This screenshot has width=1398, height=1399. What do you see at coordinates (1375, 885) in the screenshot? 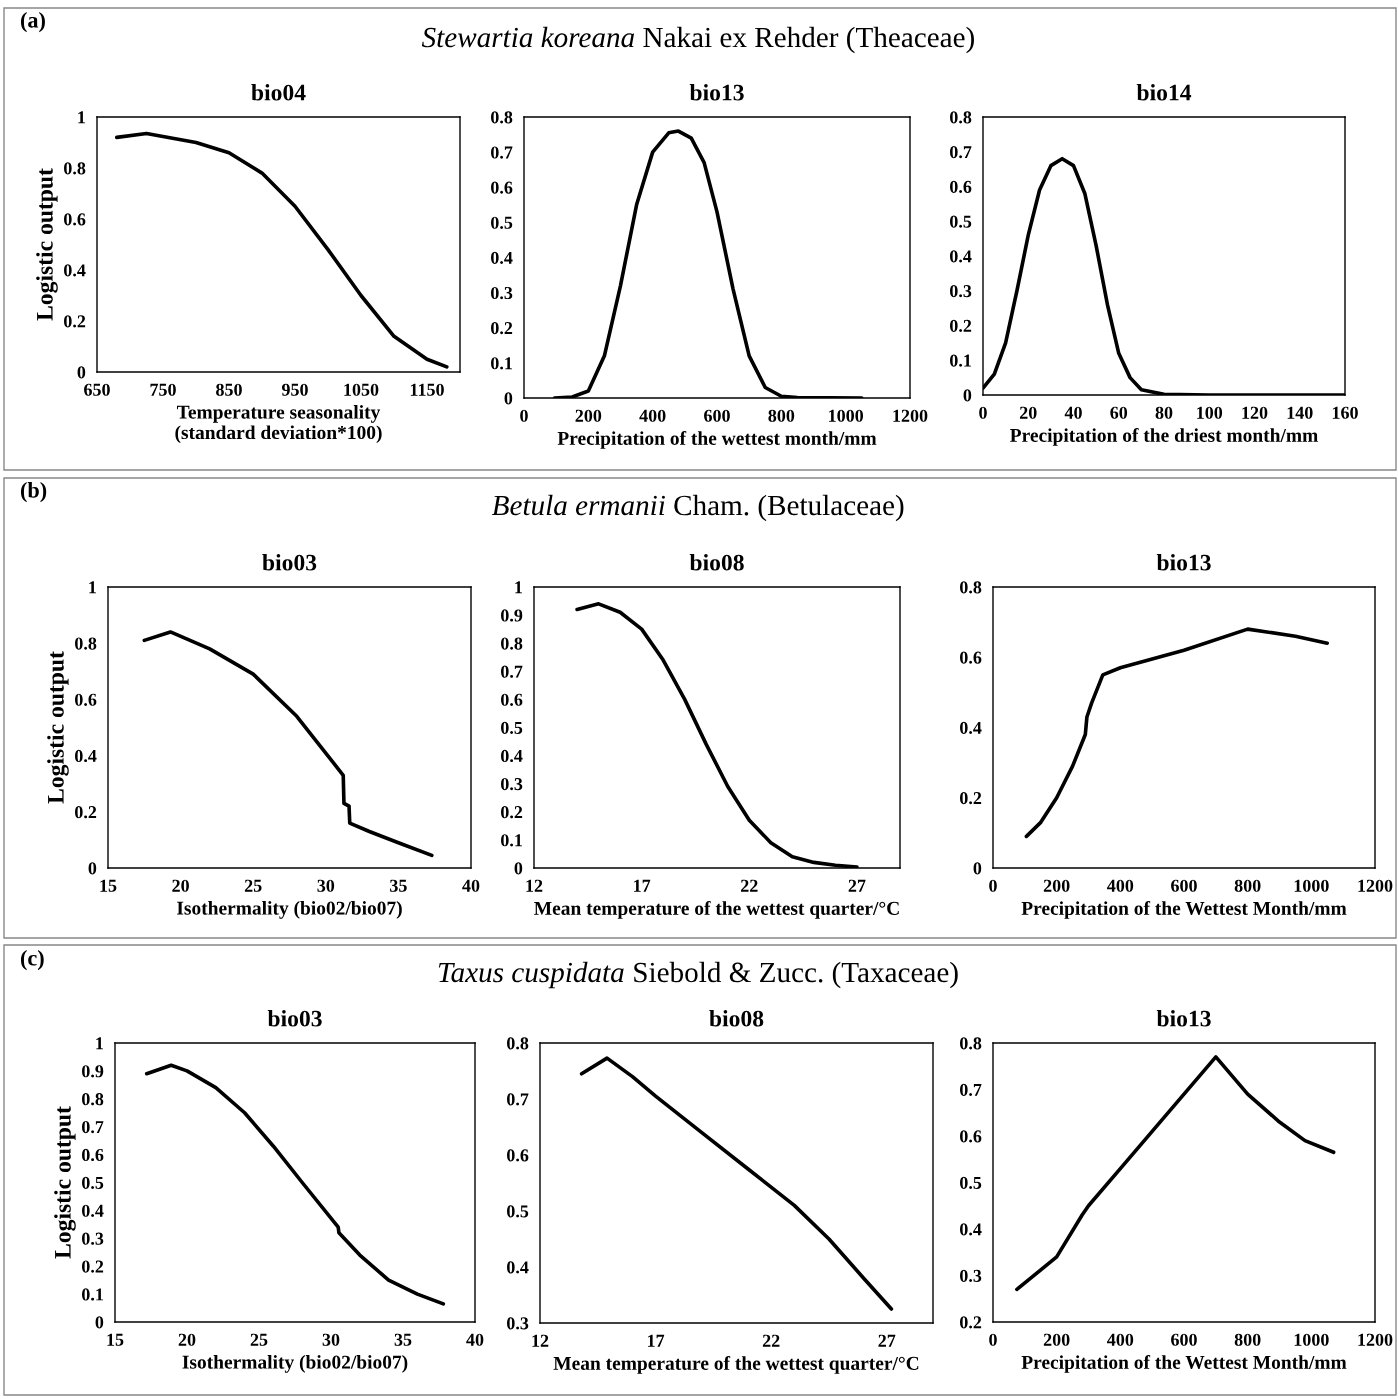
I see `x-tick-label: 1200` at bounding box center [1375, 885].